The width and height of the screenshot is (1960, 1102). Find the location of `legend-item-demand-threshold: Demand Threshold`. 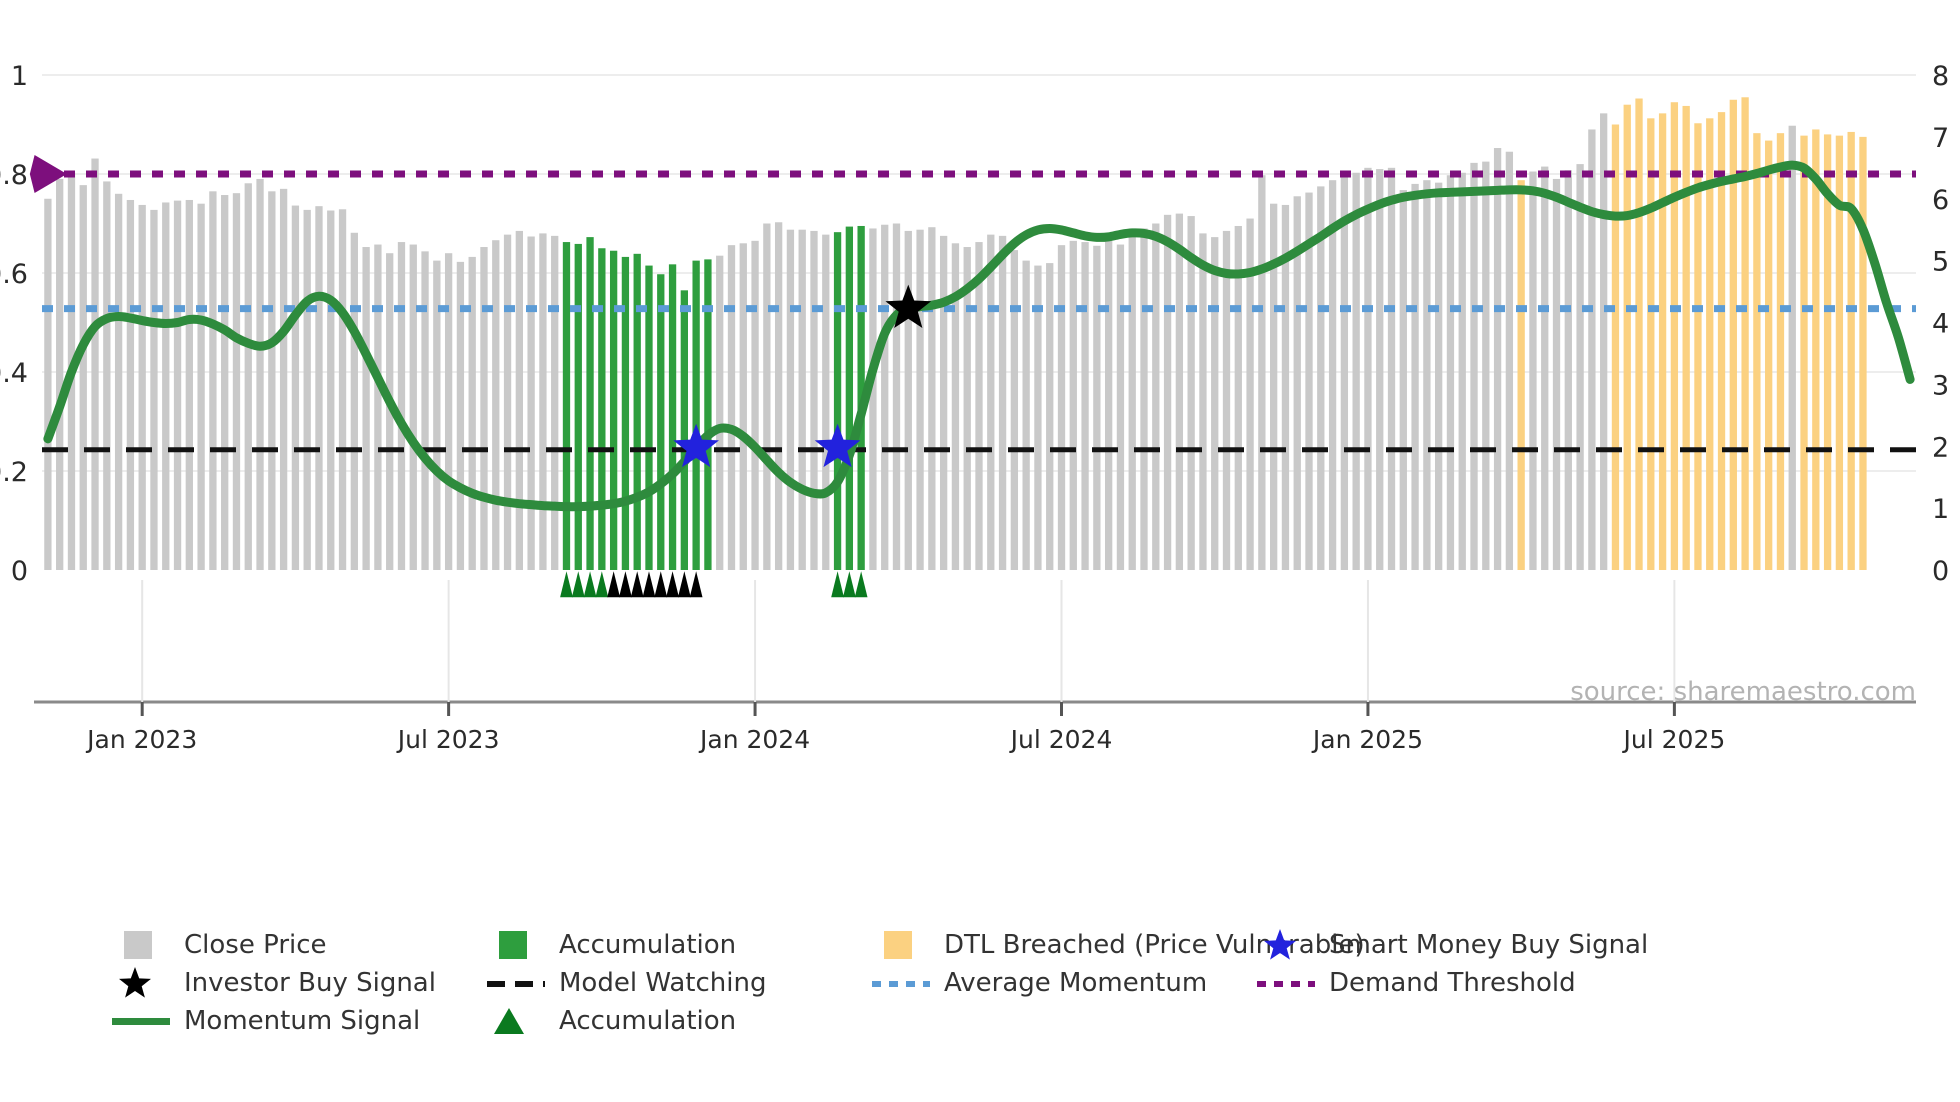

legend-item-demand-threshold: Demand Threshold is located at coordinates (1415, 983).